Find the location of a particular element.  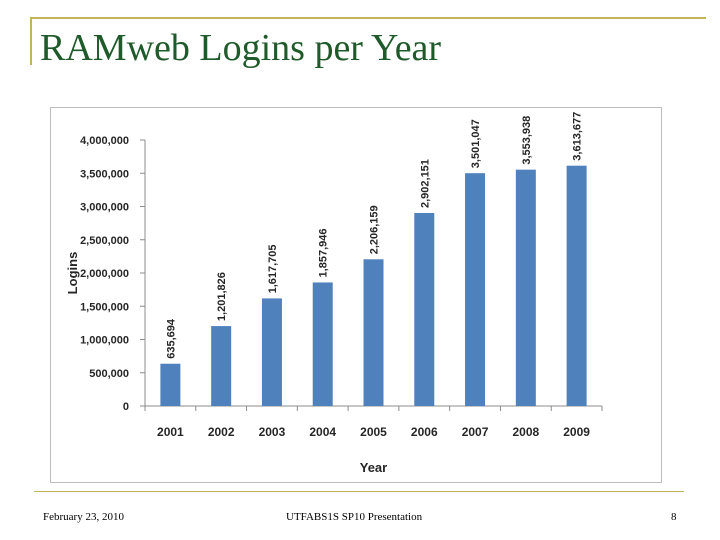

title-accent-rule-top is located at coordinates (368, 18).